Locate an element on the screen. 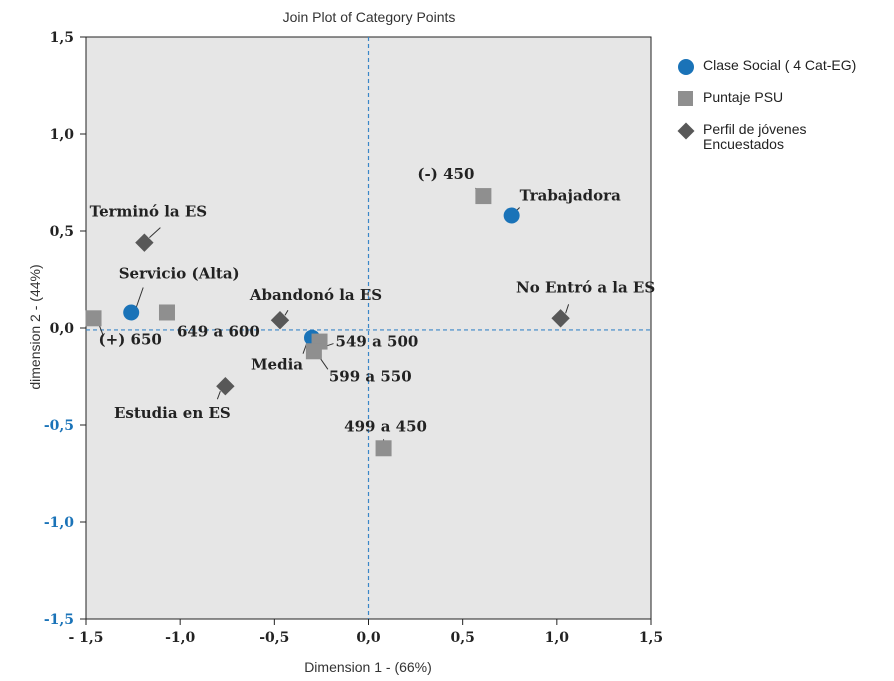  y-axis-label: dimension 2 - (44%) is located at coordinates (35, 326).